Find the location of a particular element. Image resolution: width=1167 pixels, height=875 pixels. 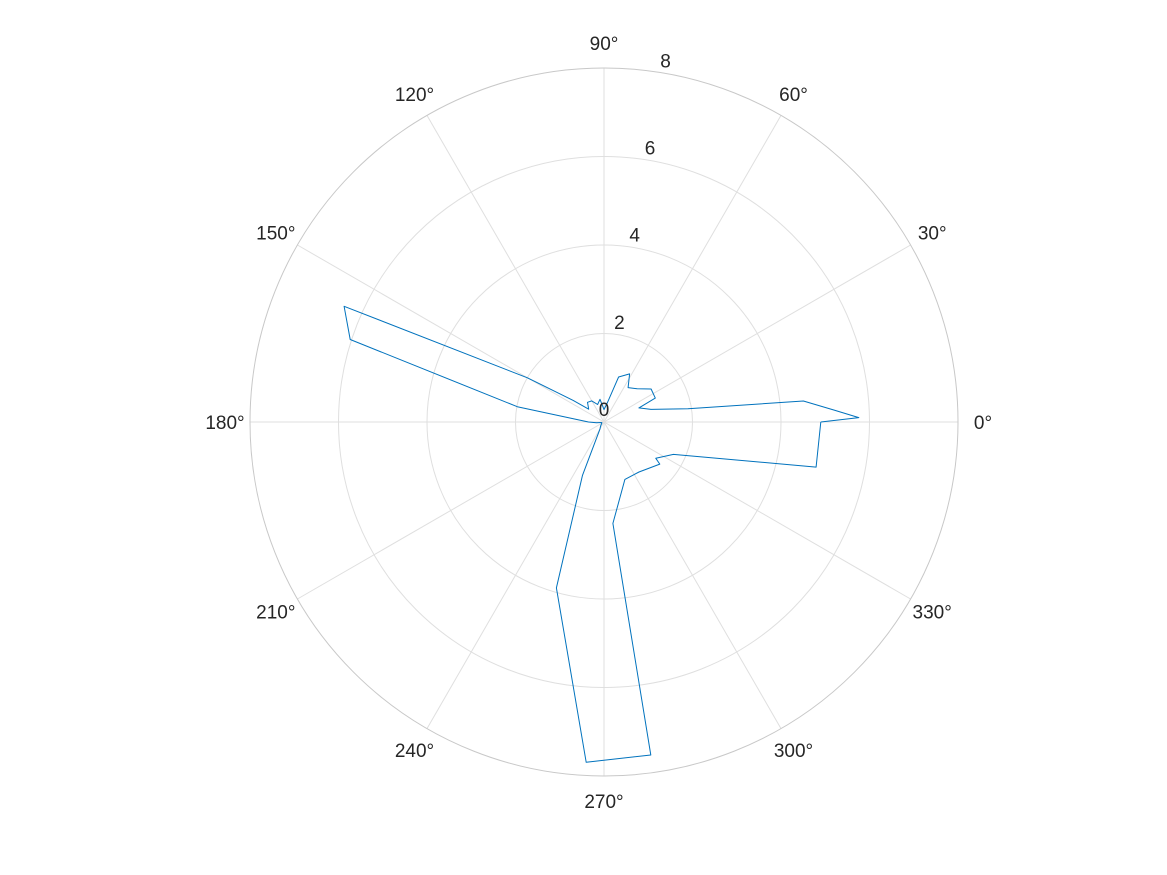

r-tick-label: 0 is located at coordinates (604, 410).